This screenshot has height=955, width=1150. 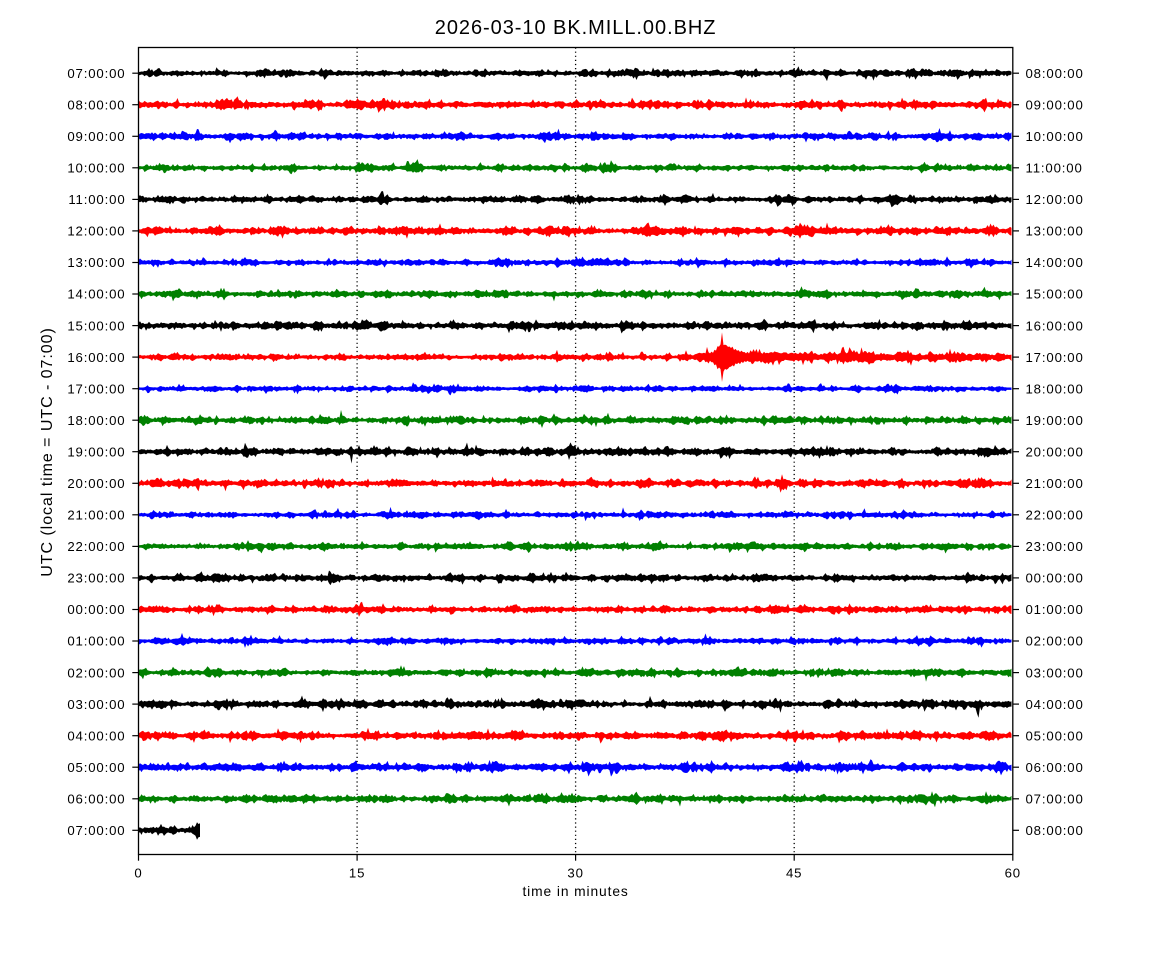 I want to click on svg-text: 2026-03-10 BK.MILL.00.BHZ, so click(x=576, y=28).